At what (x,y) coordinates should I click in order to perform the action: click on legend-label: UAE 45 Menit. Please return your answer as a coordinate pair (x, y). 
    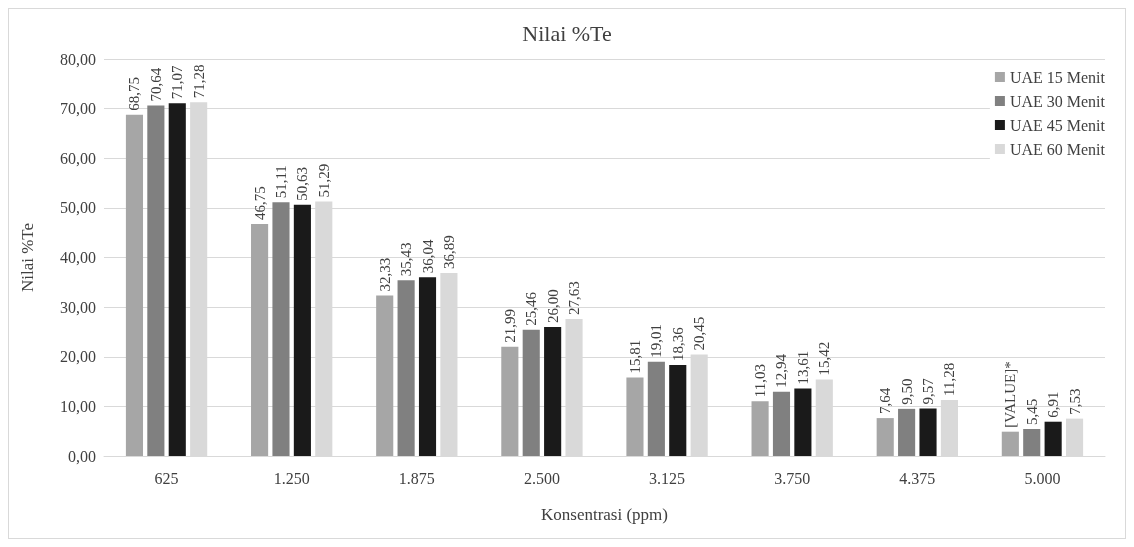
    Looking at the image, I should click on (1057, 125).